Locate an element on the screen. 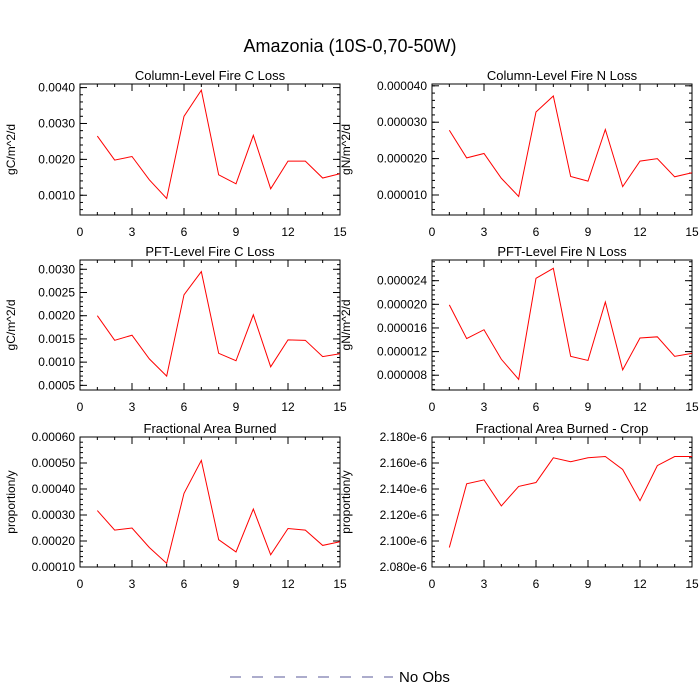 The width and height of the screenshot is (700, 700). panel-title: Column-Level Fire C Loss is located at coordinates (210, 75).